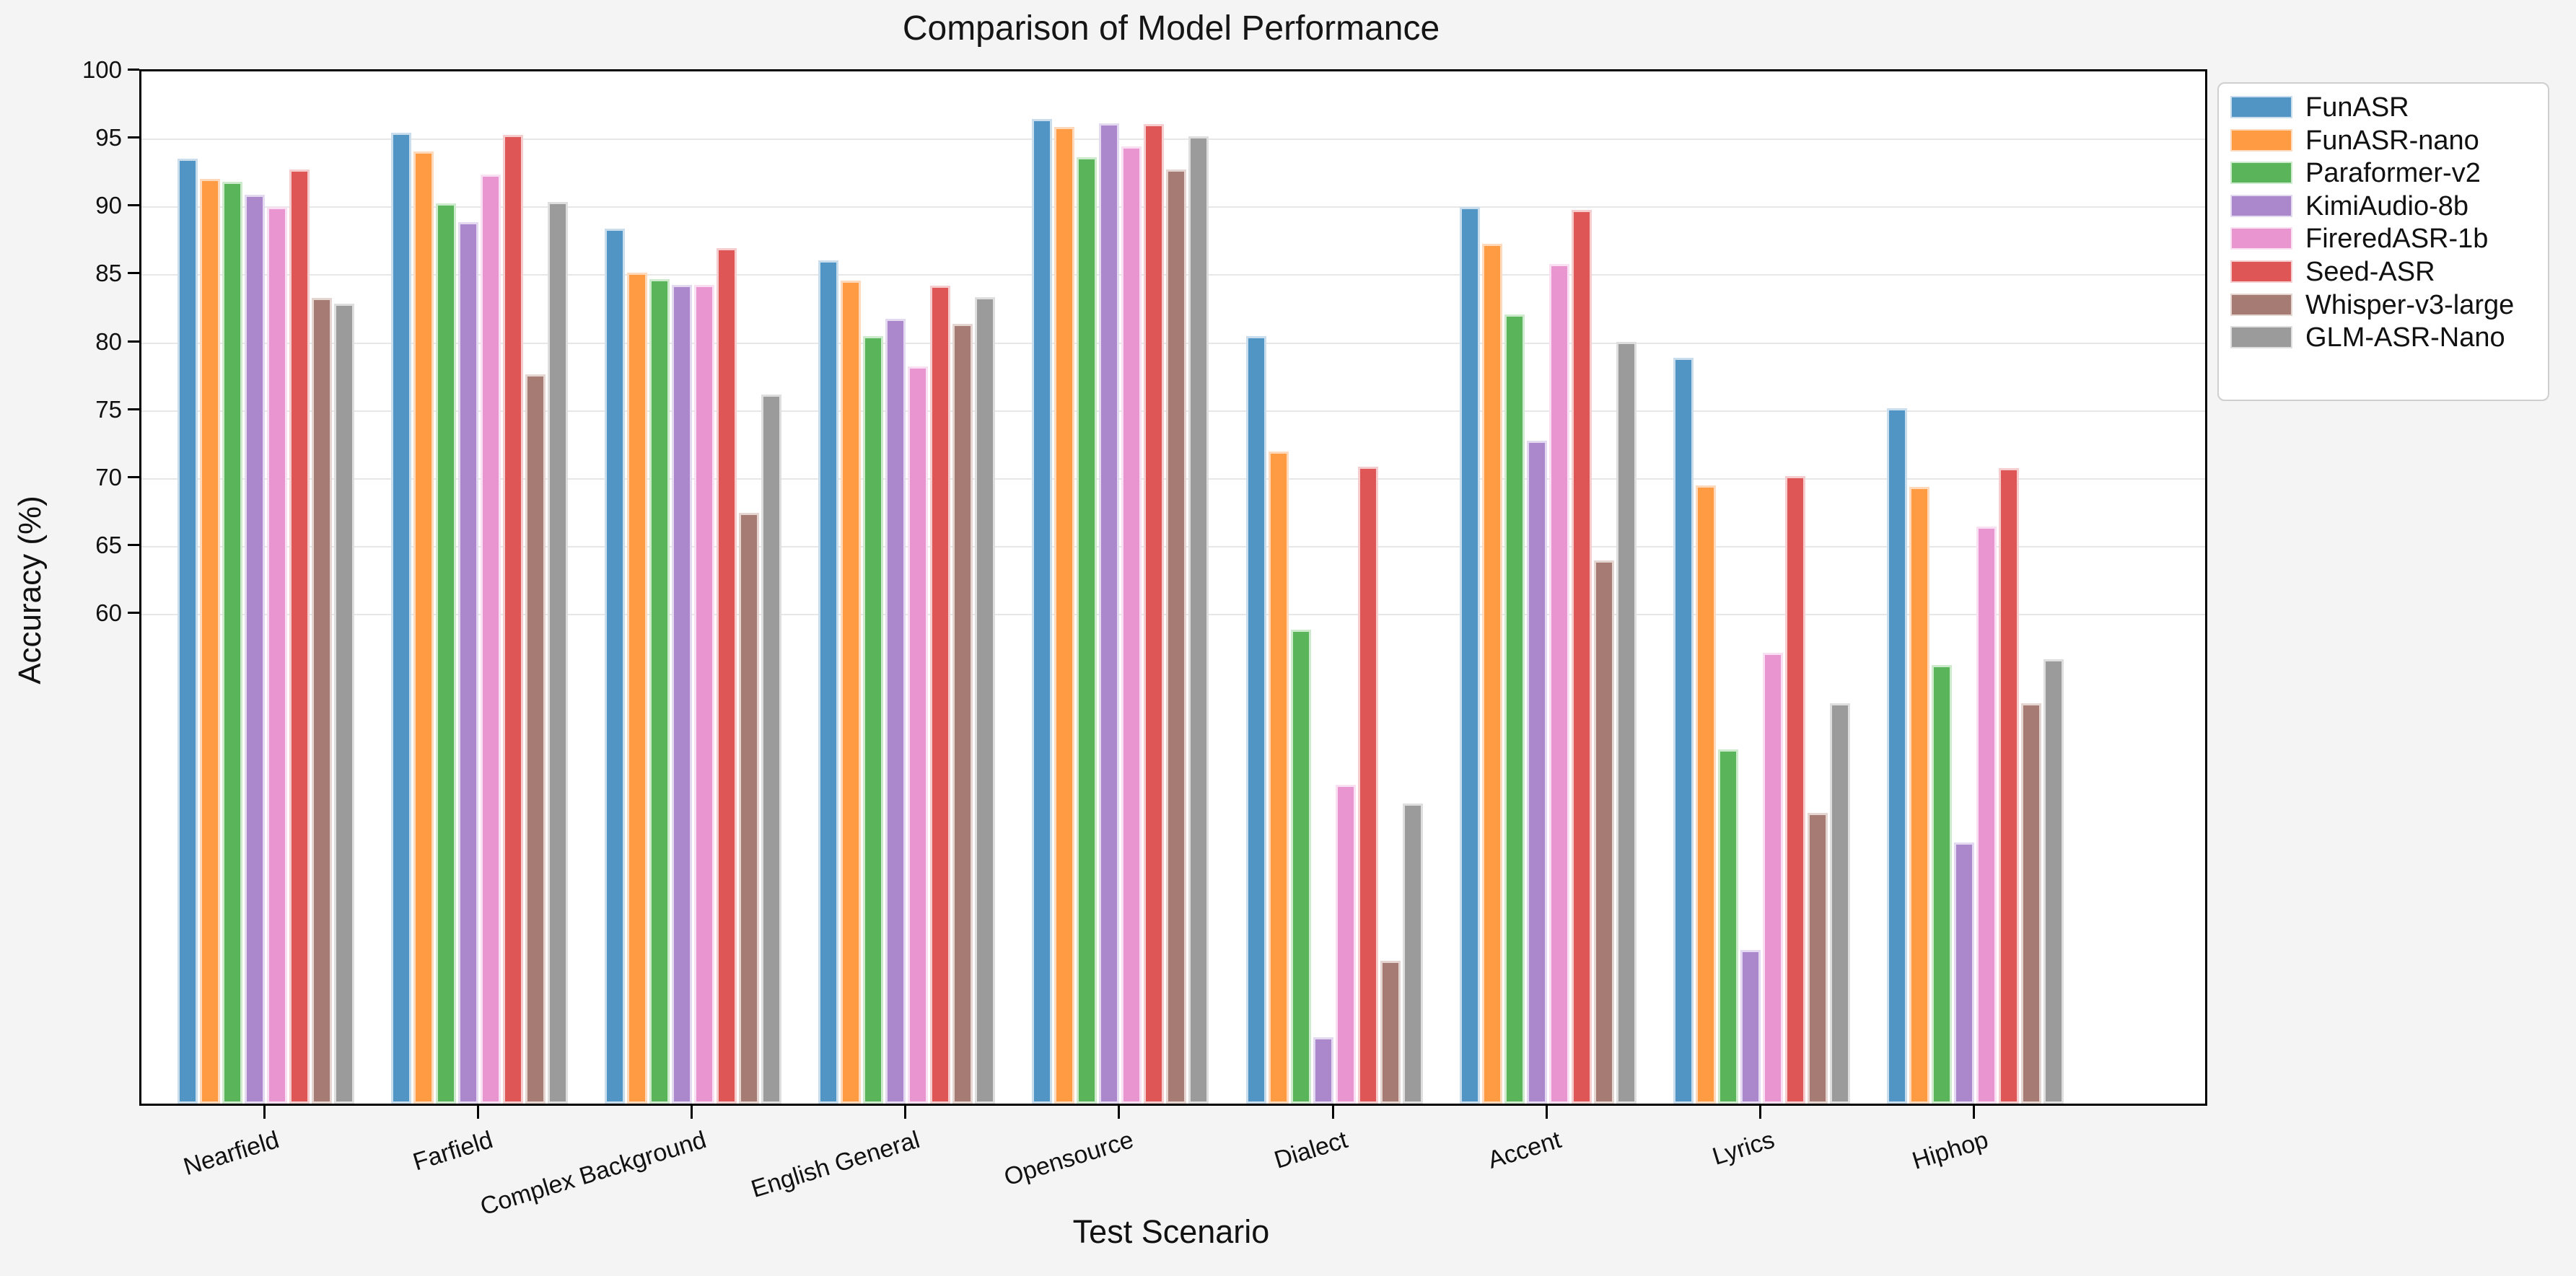 Image resolution: width=2576 pixels, height=1276 pixels. I want to click on bar-GLM-ASR-Nano-Accent, so click(1626, 723).